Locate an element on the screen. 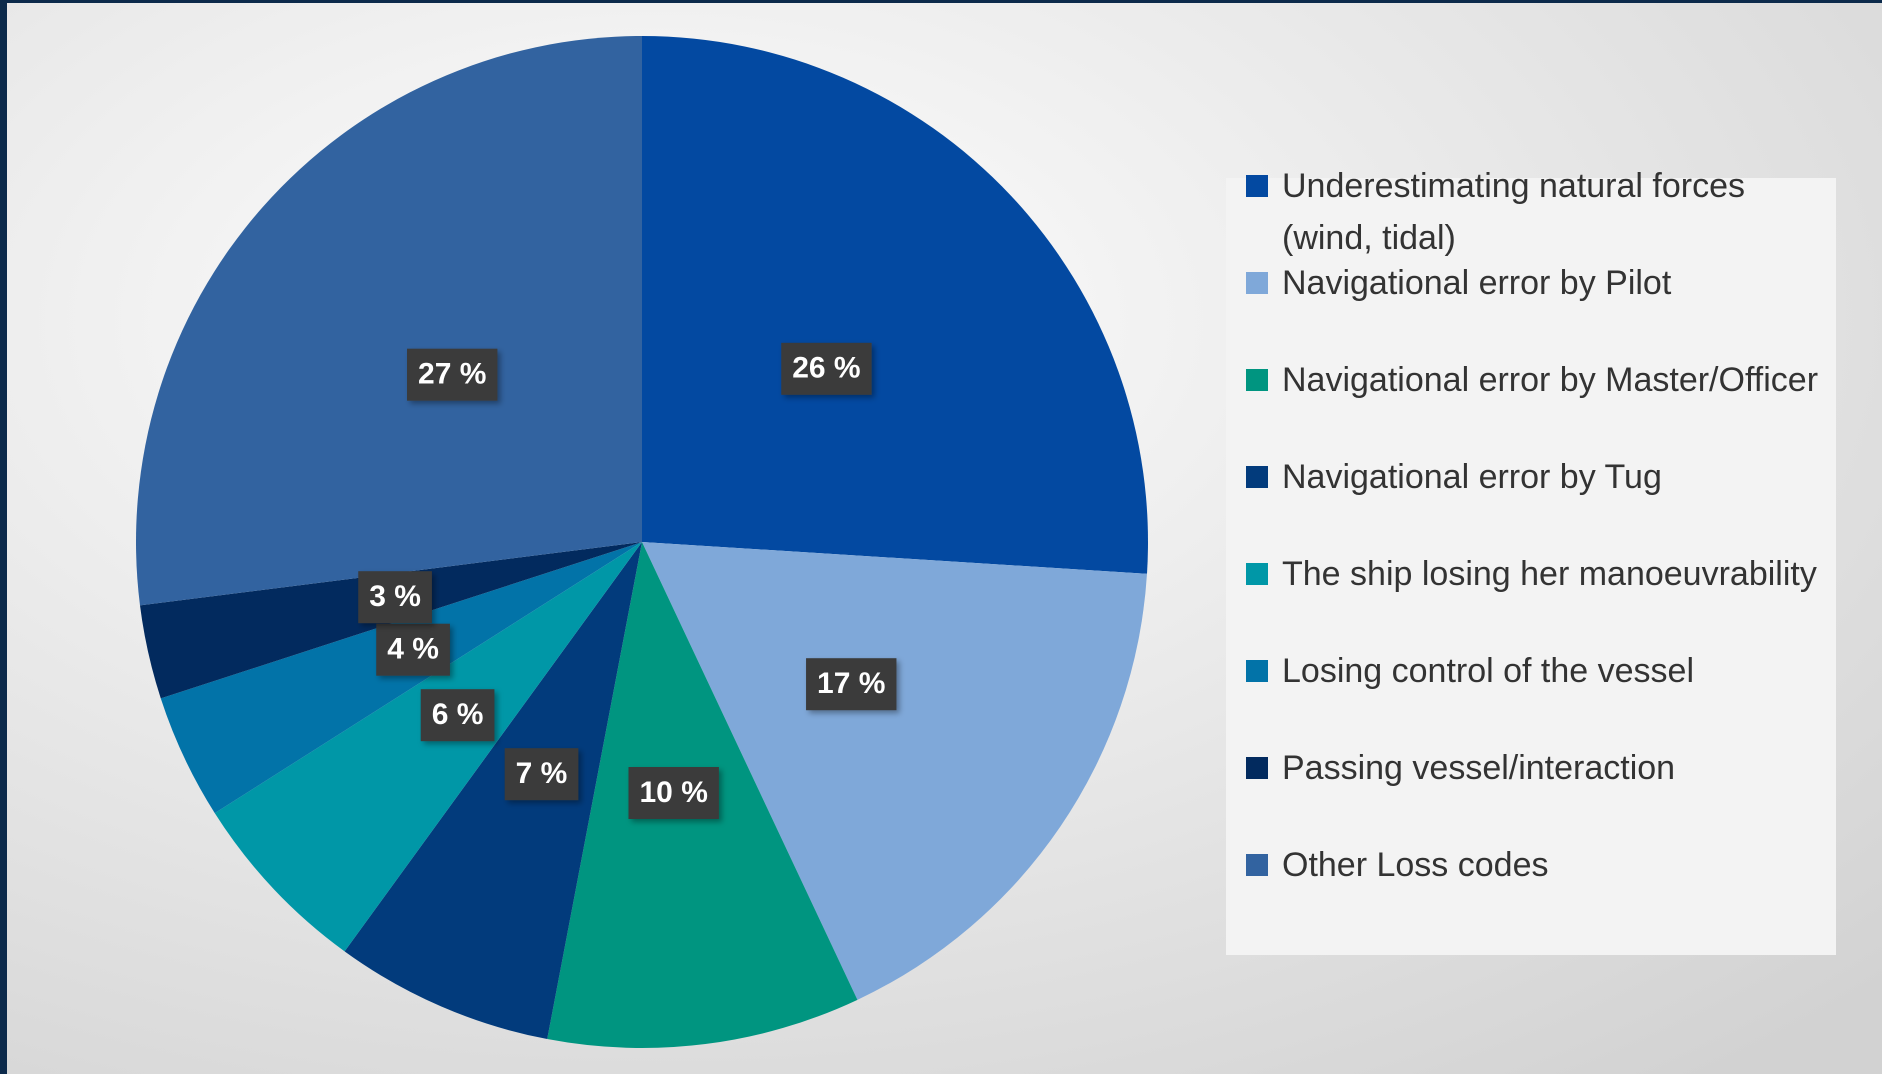 This screenshot has width=1882, height=1074. data-label: 3 % is located at coordinates (395, 596).